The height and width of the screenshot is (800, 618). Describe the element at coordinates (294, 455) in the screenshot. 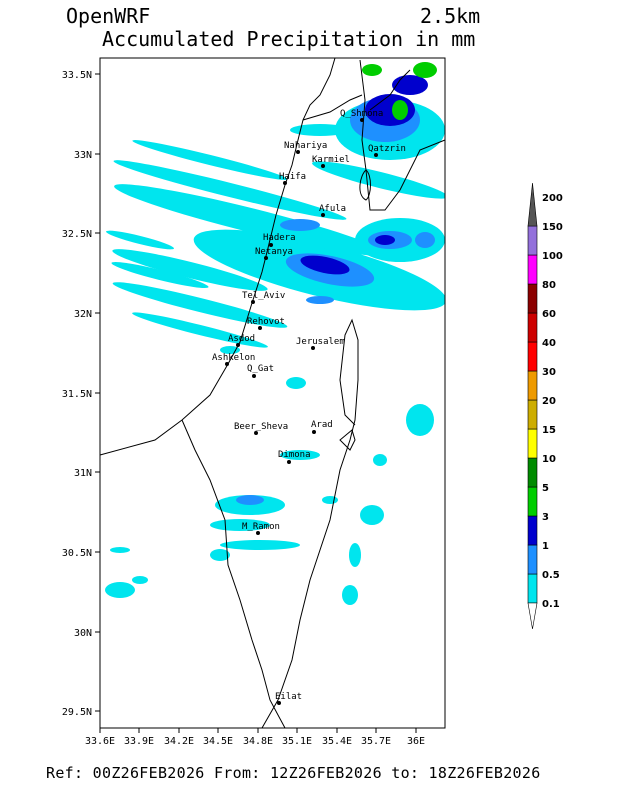

I see `city-label: Dimona` at that location.